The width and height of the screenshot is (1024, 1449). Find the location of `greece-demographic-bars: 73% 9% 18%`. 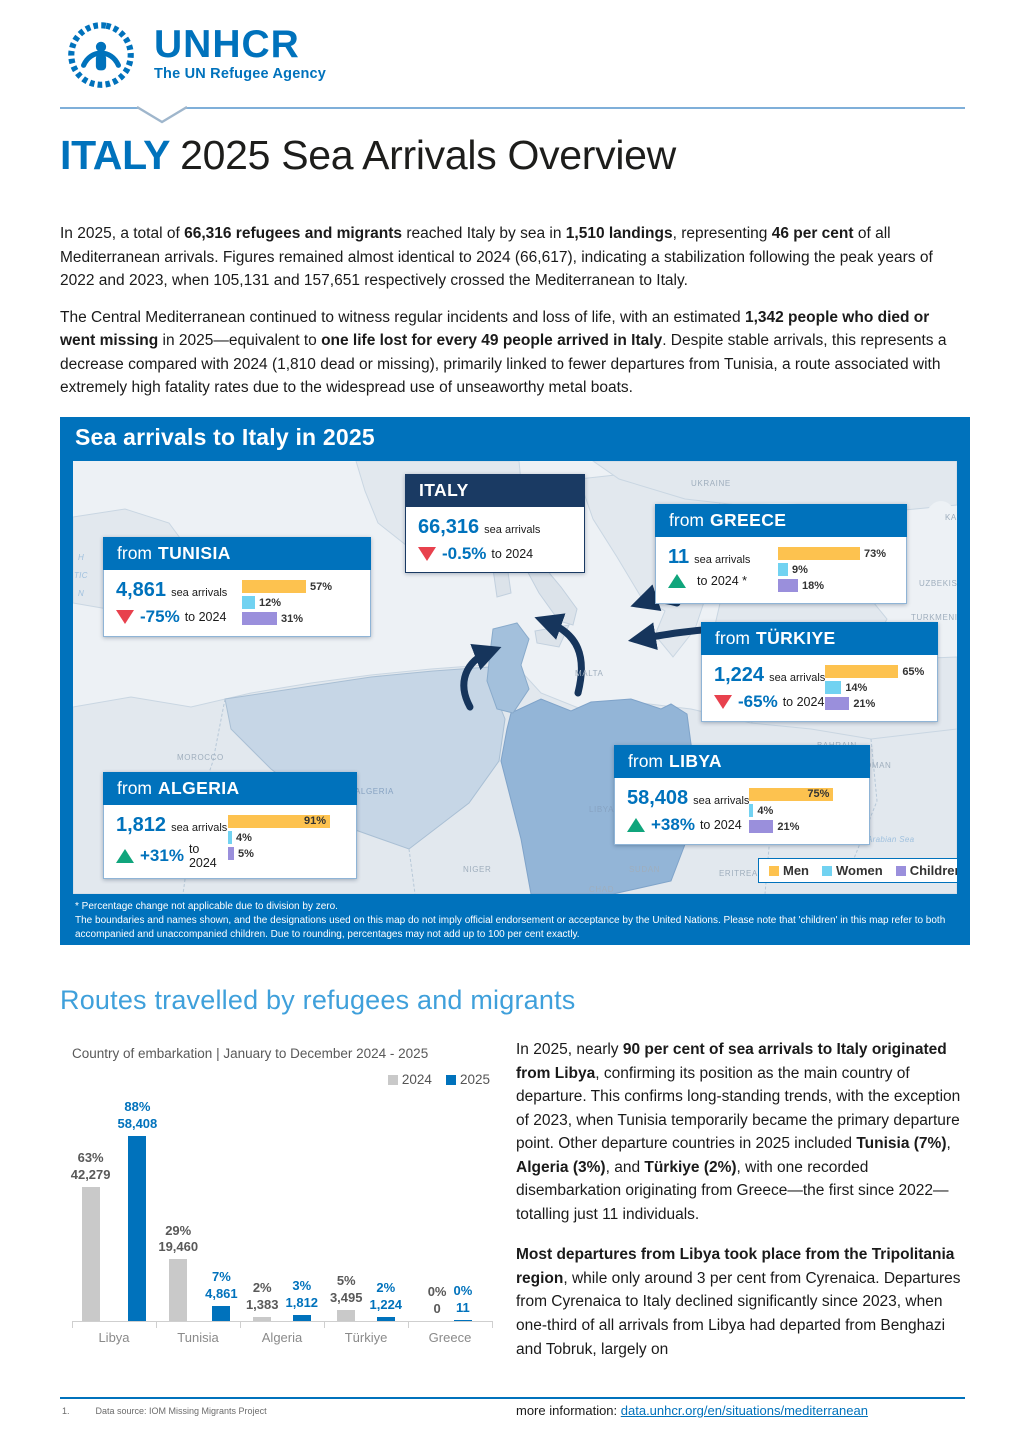

greece-demographic-bars: 73% 9% 18% is located at coordinates (838, 570).